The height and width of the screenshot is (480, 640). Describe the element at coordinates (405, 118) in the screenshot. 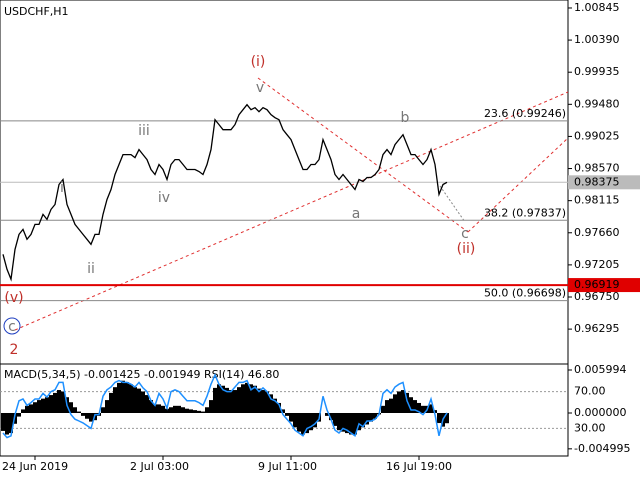

I see `wave-label: b` at that location.